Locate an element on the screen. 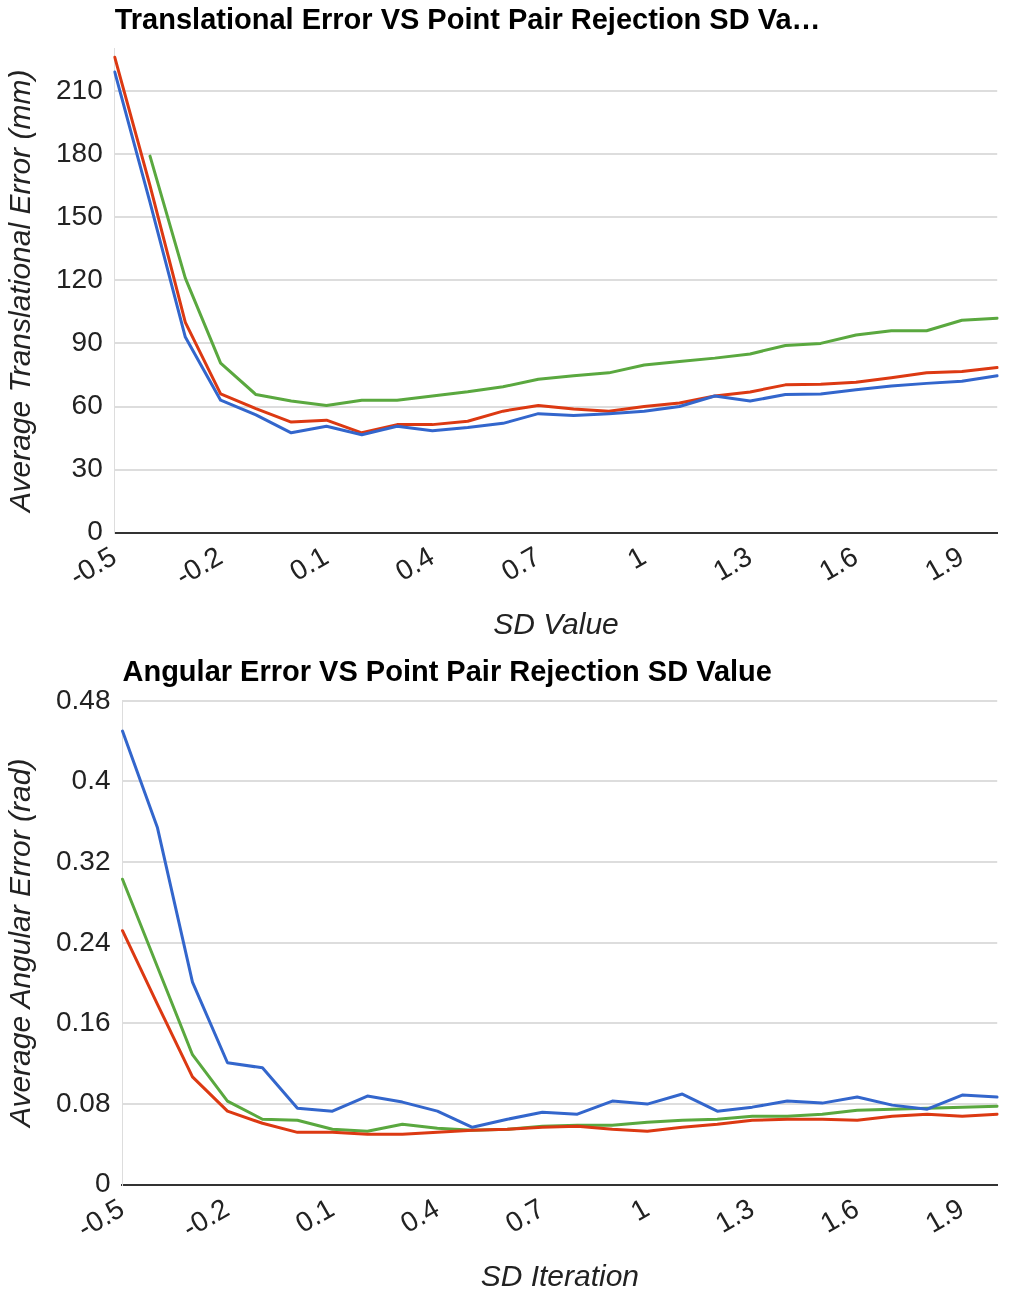  x-axis-title: SD Iteration is located at coordinates (560, 1276).